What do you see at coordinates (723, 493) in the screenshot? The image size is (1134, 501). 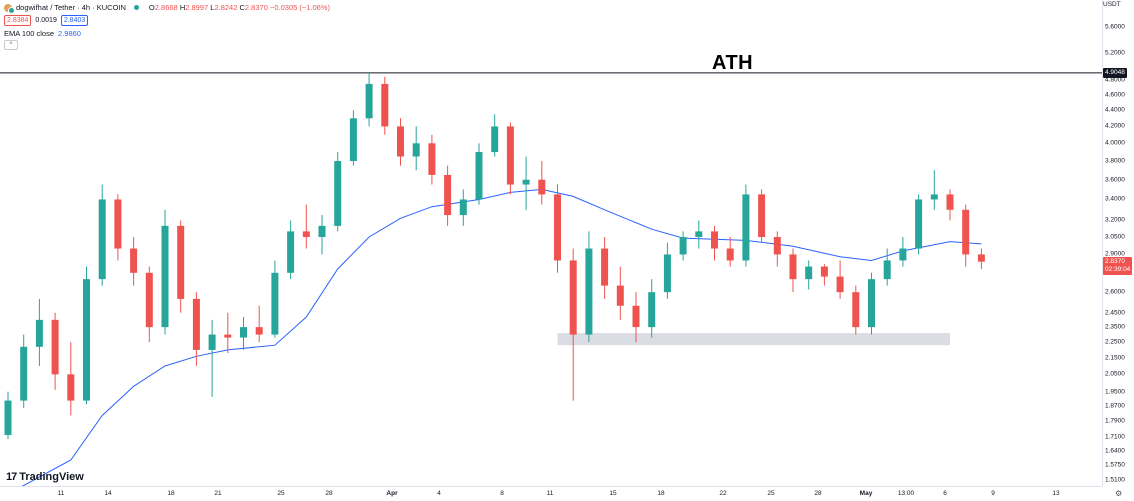 I see `time-tick-label: 22` at bounding box center [723, 493].